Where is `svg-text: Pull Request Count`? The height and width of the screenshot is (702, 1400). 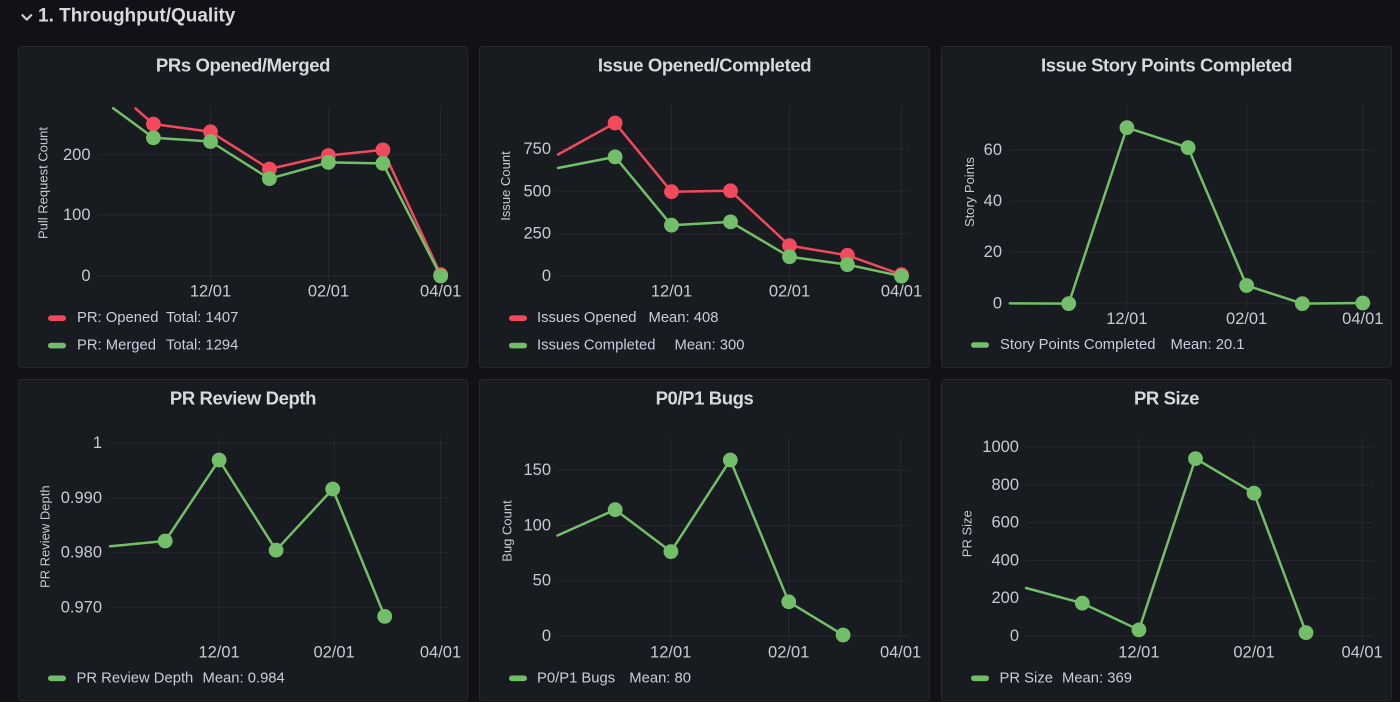
svg-text: Pull Request Count is located at coordinates (43, 183).